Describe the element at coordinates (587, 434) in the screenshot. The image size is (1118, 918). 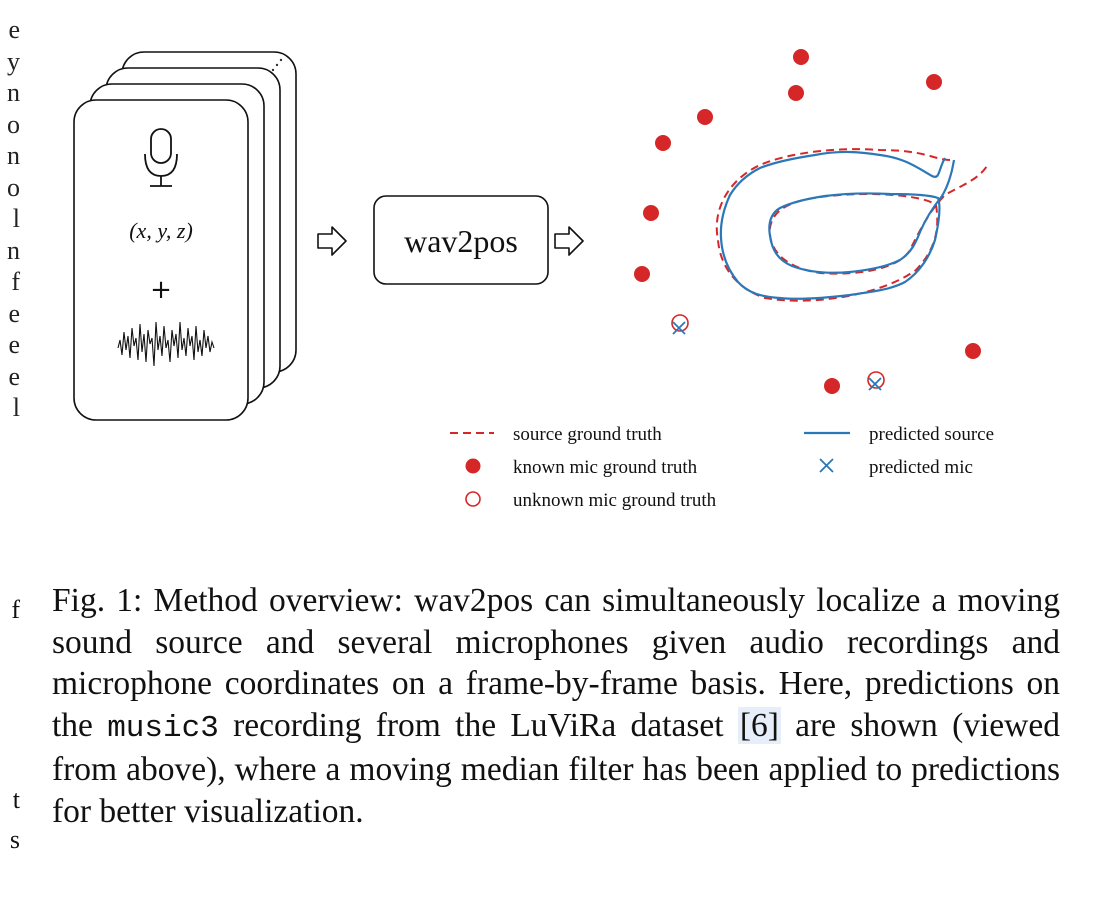
I see `legend-label-source-gt: source ground truth` at that location.